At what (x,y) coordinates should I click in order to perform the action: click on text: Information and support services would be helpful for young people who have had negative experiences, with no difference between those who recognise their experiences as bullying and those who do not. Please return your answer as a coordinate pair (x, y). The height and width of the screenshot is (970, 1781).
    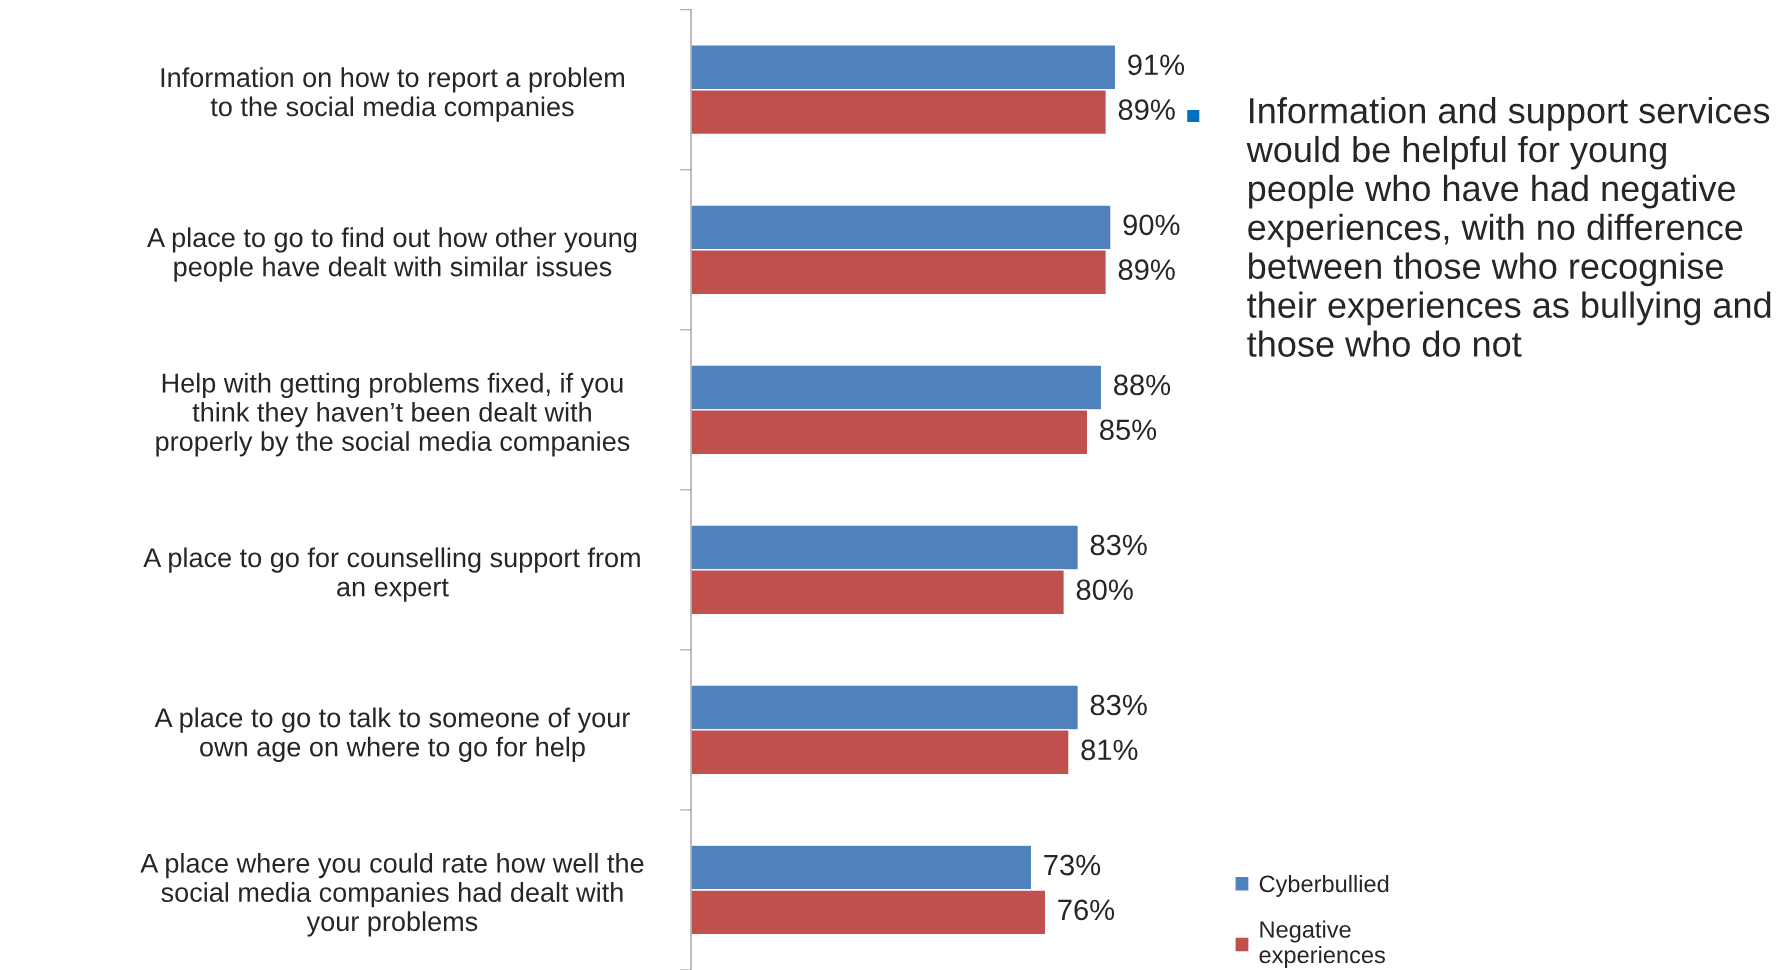
    Looking at the image, I should click on (1508, 227).